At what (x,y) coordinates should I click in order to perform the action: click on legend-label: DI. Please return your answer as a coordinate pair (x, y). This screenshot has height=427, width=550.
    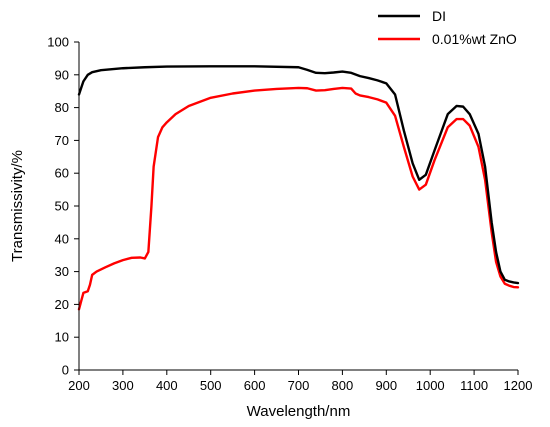
    Looking at the image, I should click on (439, 16).